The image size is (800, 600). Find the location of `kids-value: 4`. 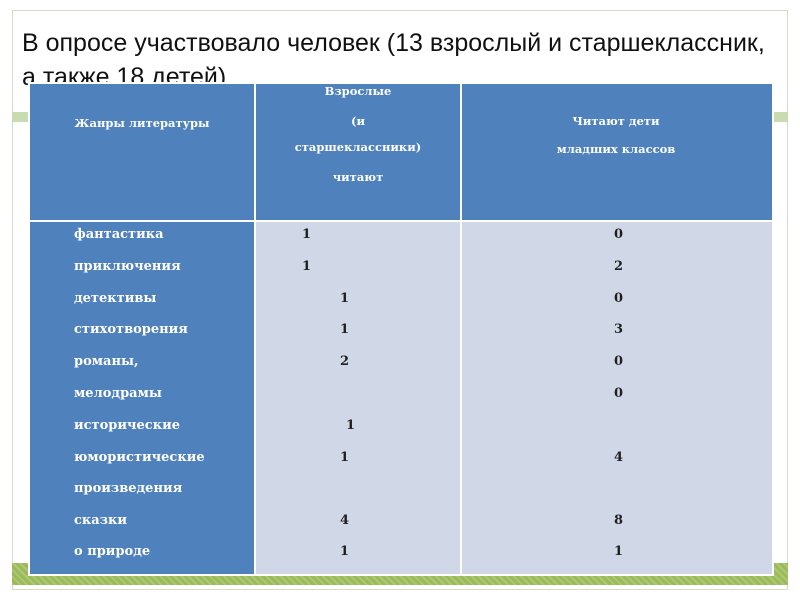

kids-value: 4 is located at coordinates (619, 457).